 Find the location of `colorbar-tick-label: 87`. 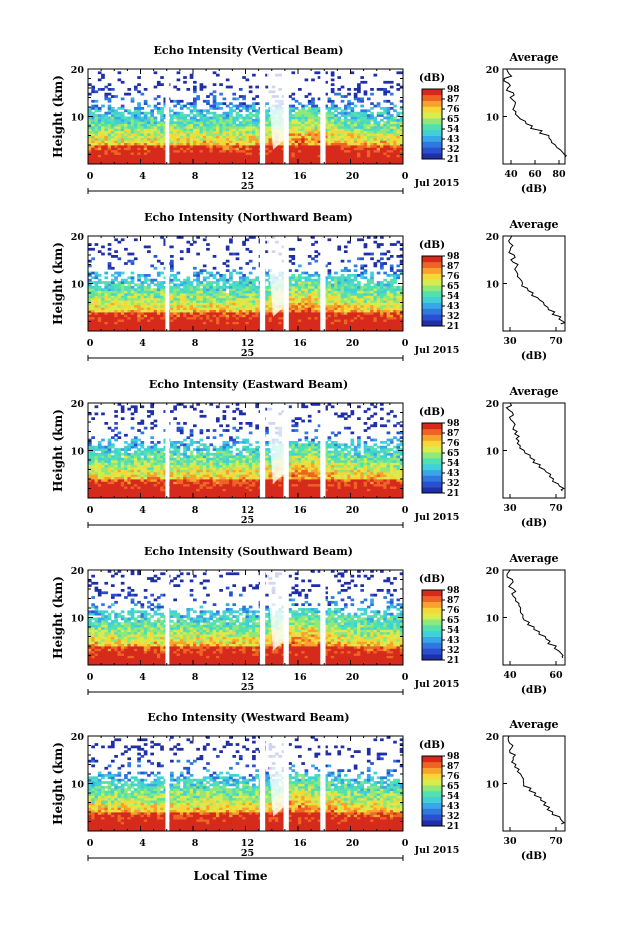

colorbar-tick-label: 87 is located at coordinates (453, 100).